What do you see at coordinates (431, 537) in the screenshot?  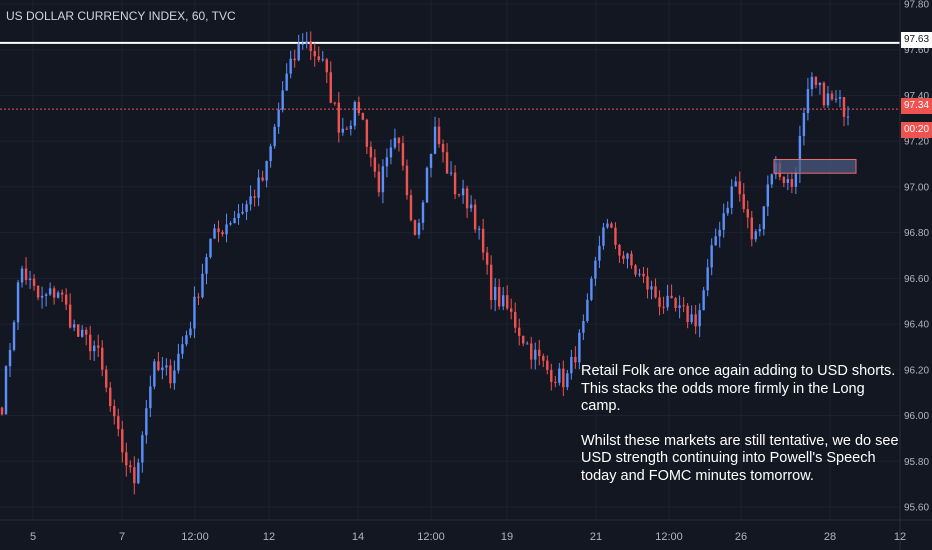 I see `x-tick-label: 12:00` at bounding box center [431, 537].